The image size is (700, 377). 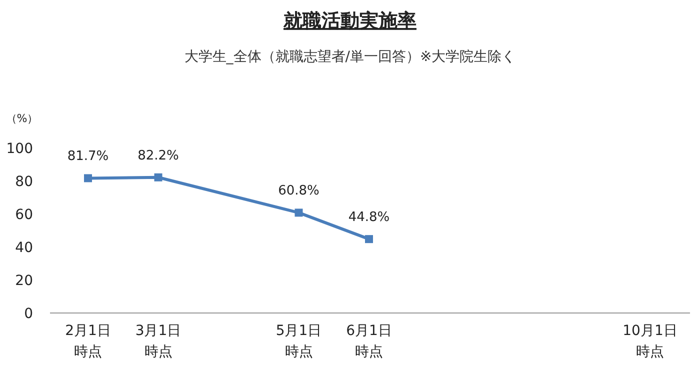 What do you see at coordinates (24, 281) in the screenshot?
I see `y-tick-label: 20` at bounding box center [24, 281].